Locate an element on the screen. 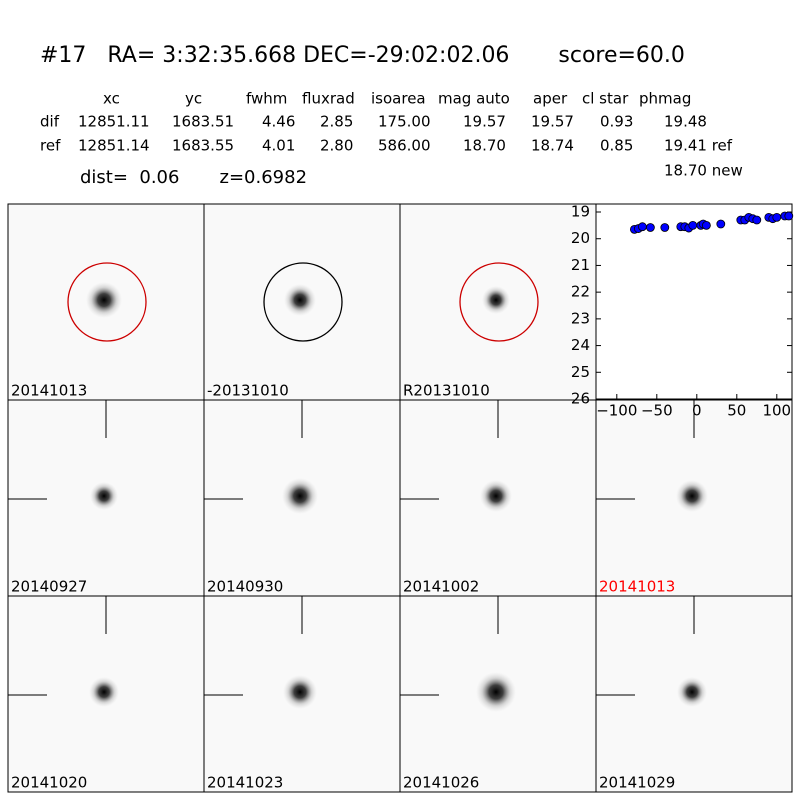 The height and width of the screenshot is (804, 800). y-tick-label: 19 is located at coordinates (580, 212).